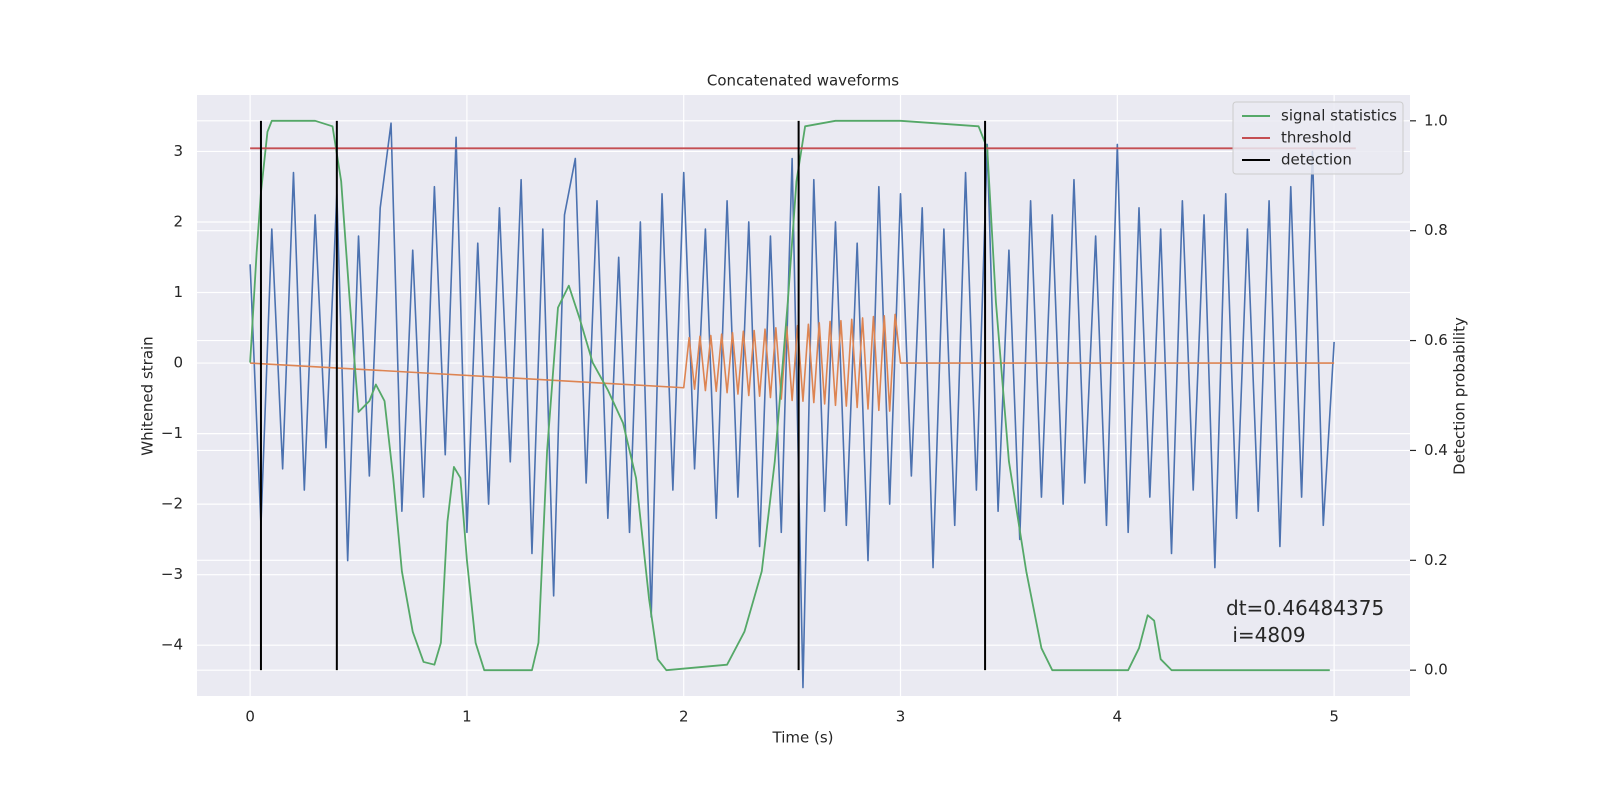 This screenshot has height=800, width=1600. What do you see at coordinates (684, 717) in the screenshot?
I see `x-tick-label: 2` at bounding box center [684, 717].